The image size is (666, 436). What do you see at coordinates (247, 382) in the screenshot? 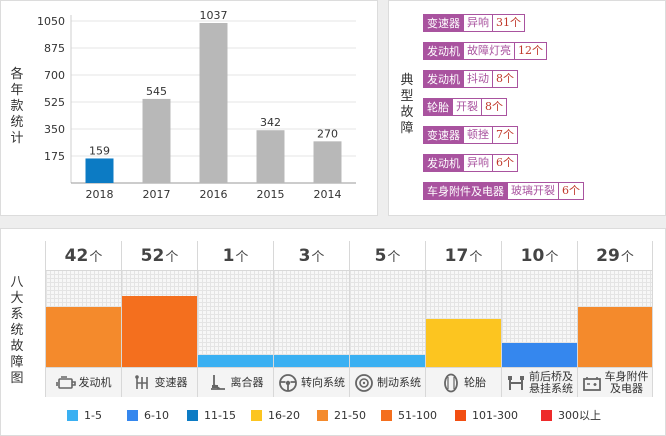
I see `system-name: 离合器` at bounding box center [247, 382].